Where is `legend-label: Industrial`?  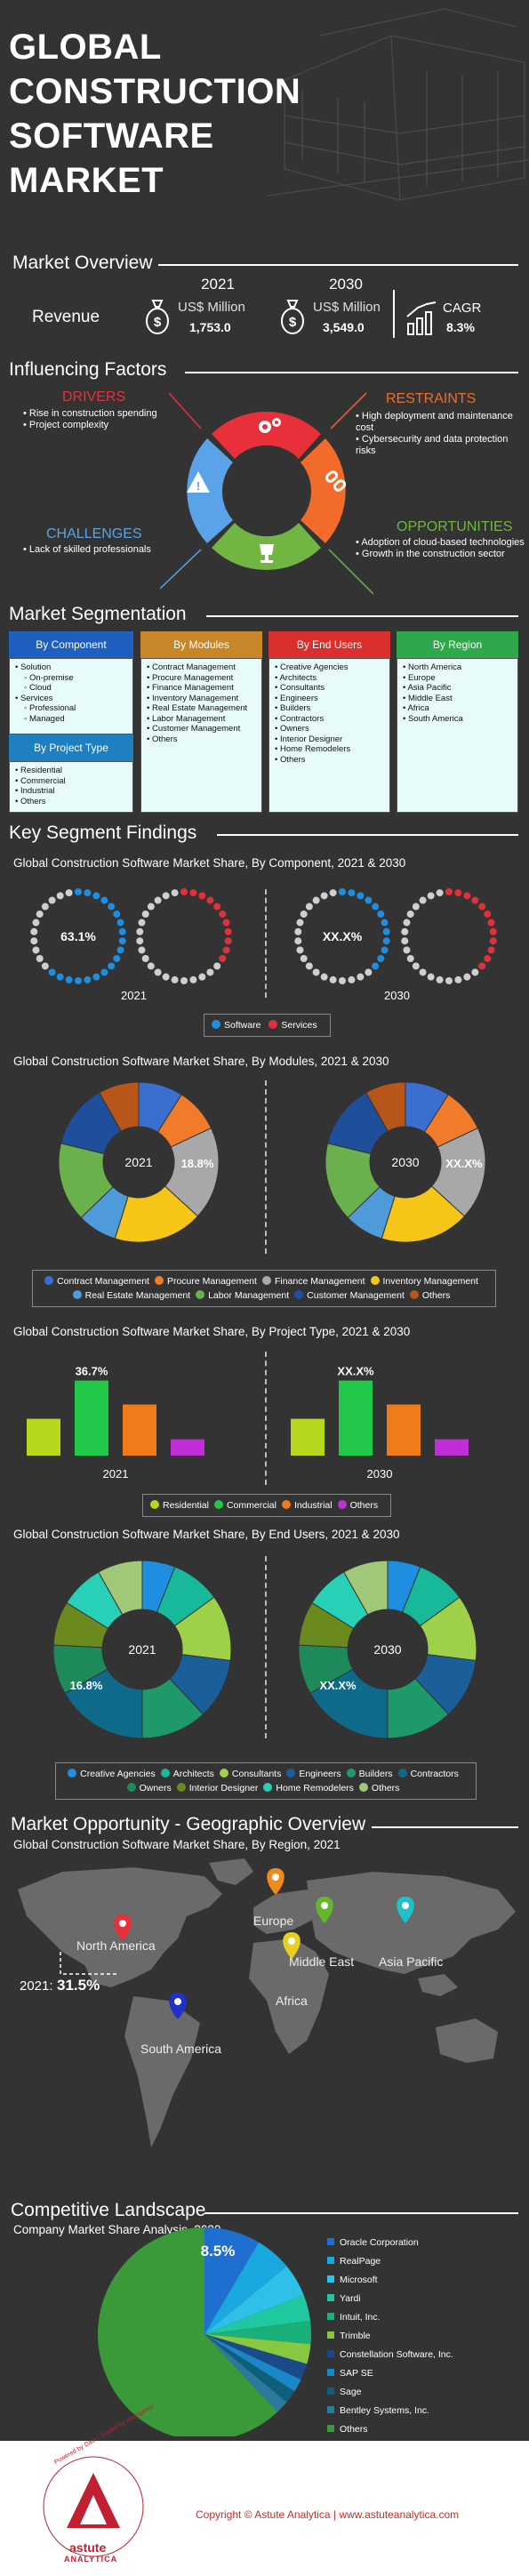 legend-label: Industrial is located at coordinates (313, 1505).